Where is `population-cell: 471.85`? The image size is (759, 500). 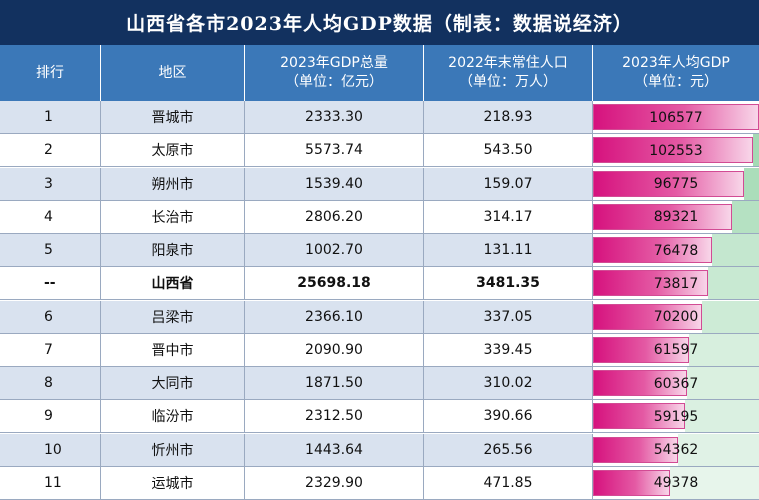 population-cell: 471.85 is located at coordinates (508, 483).